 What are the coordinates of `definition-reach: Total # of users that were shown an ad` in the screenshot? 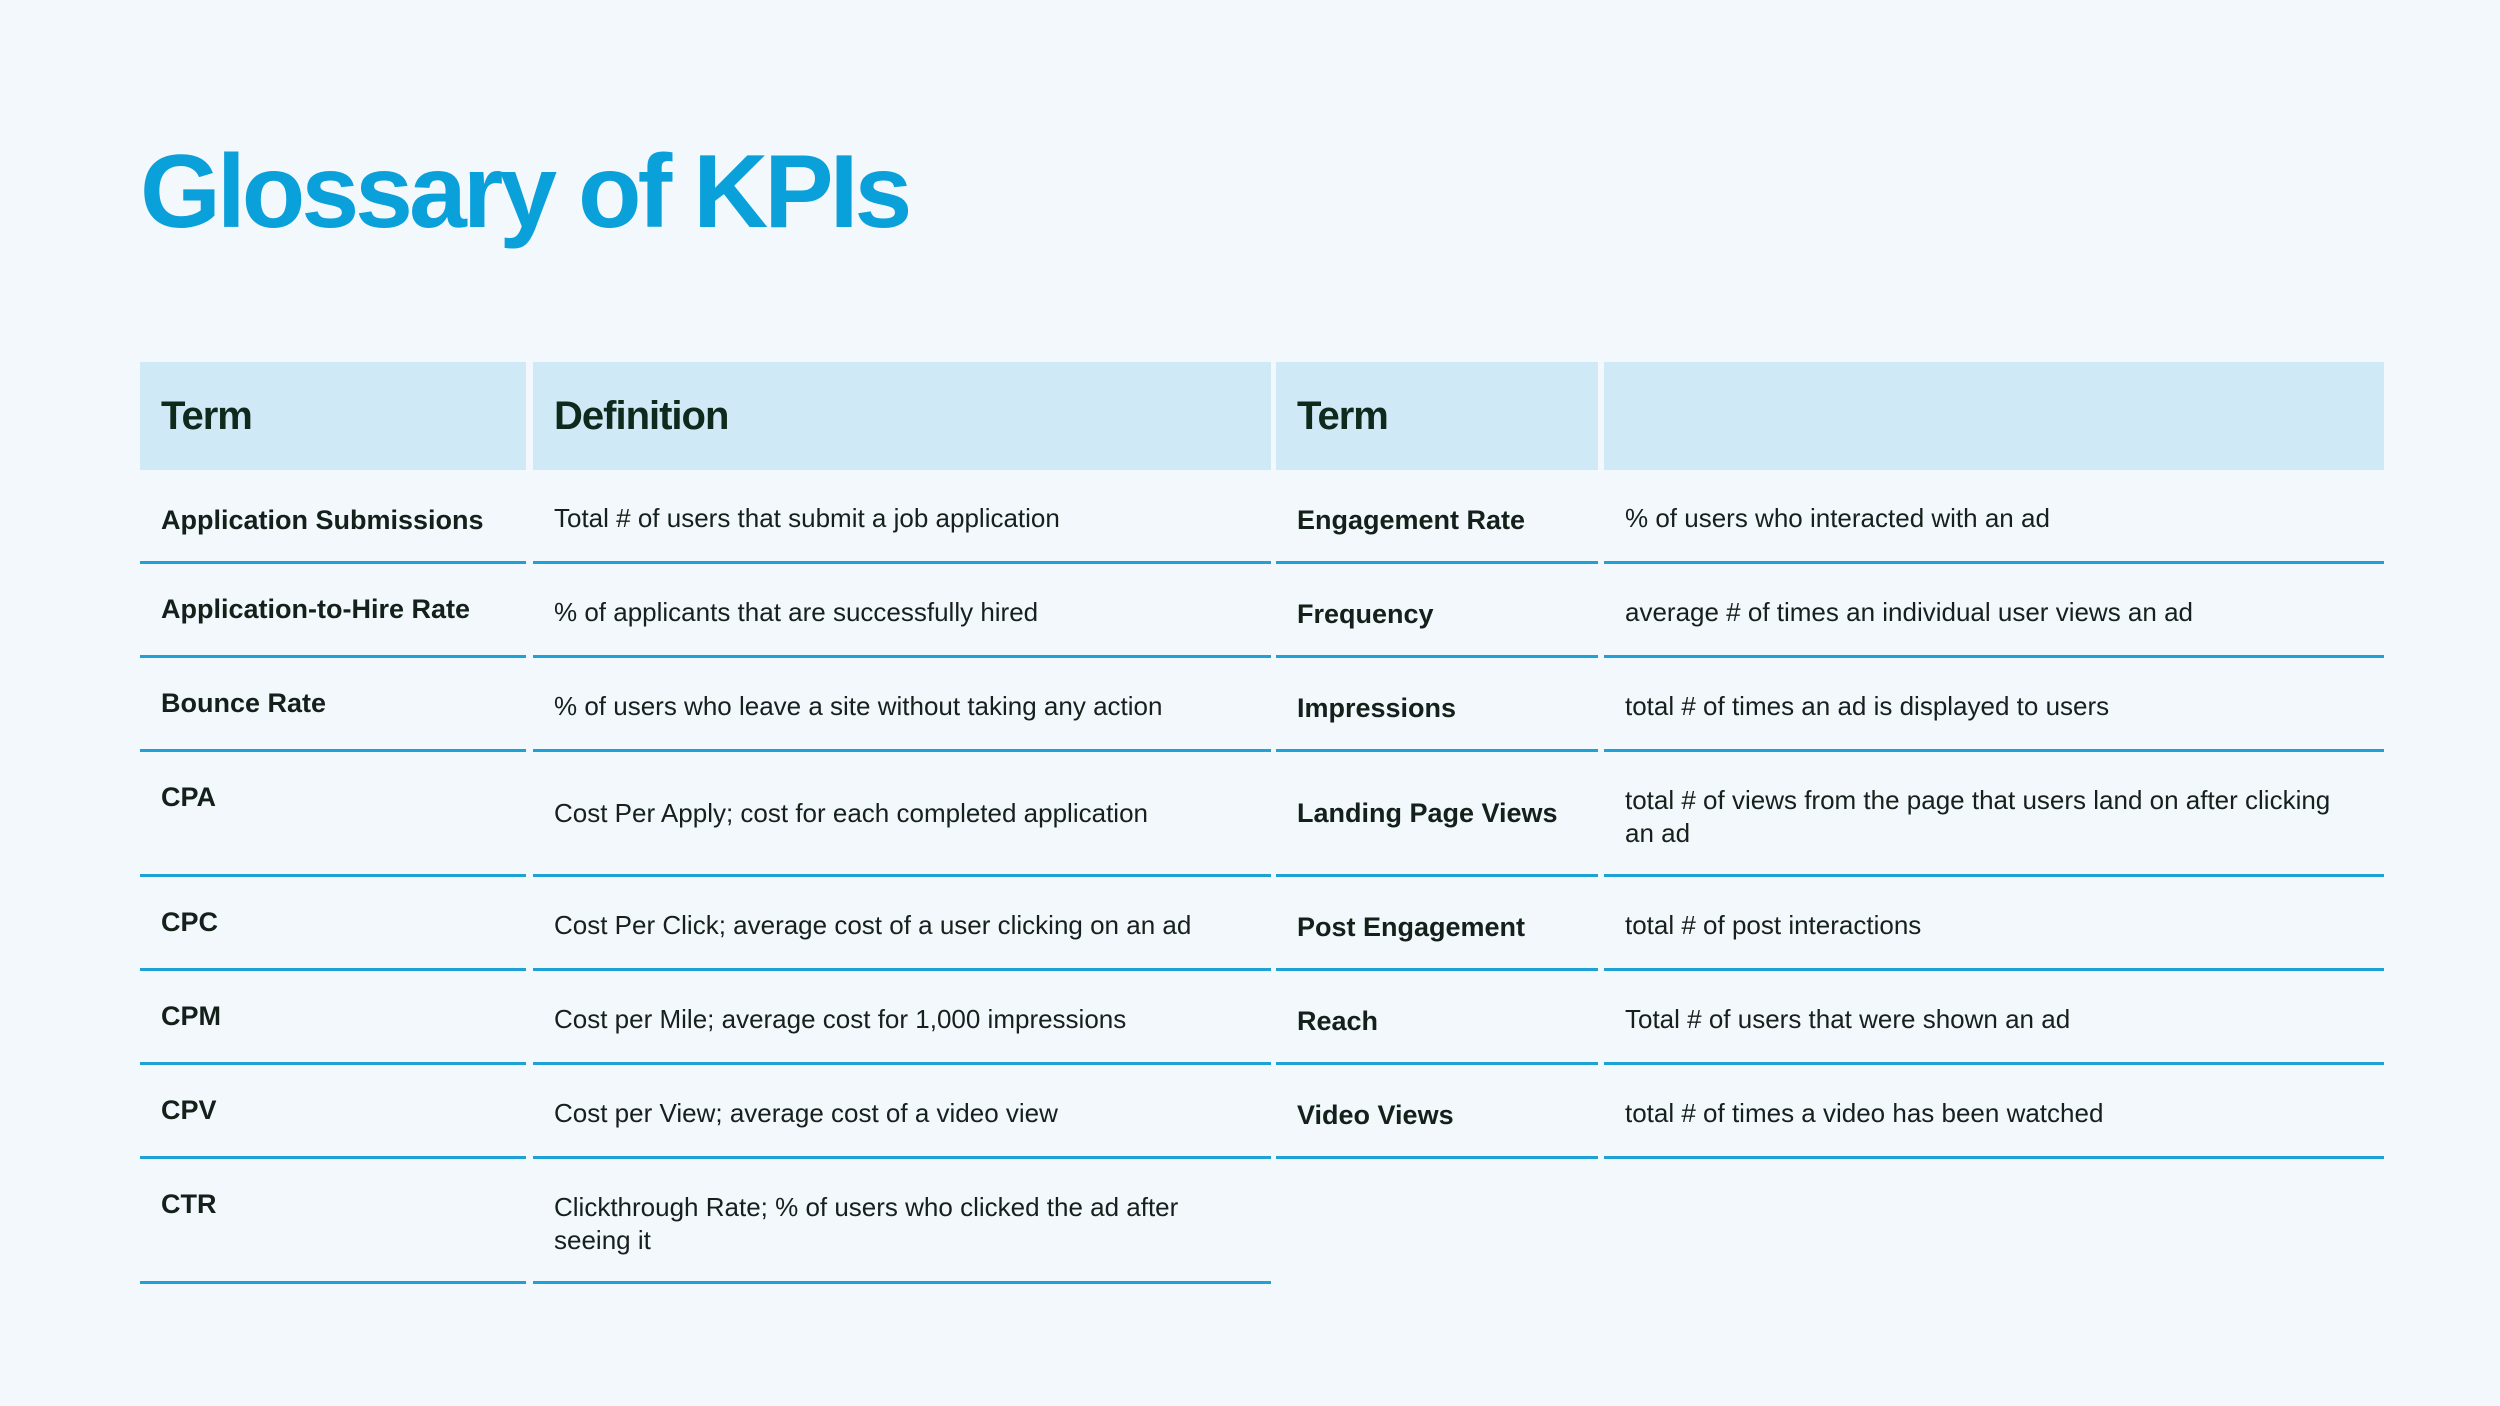 It's located at (1994, 1018).